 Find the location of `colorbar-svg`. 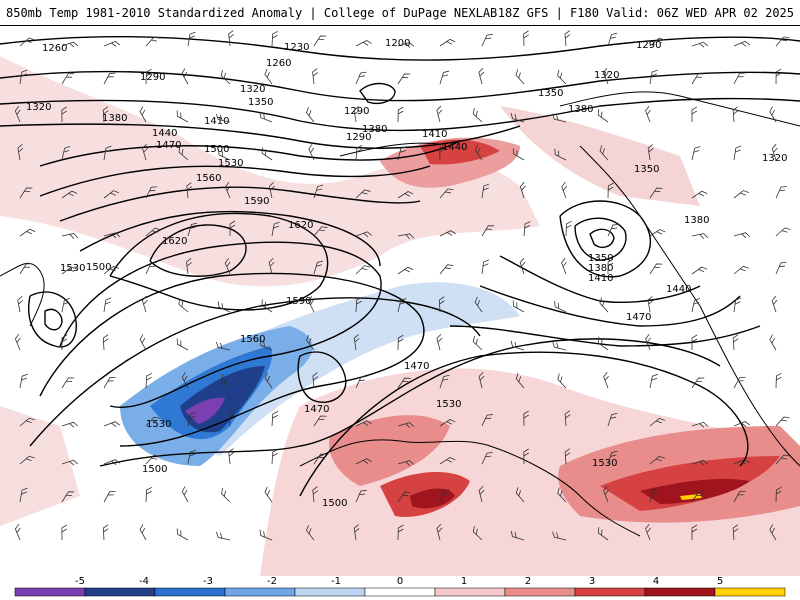

colorbar-svg is located at coordinates (400, 592).